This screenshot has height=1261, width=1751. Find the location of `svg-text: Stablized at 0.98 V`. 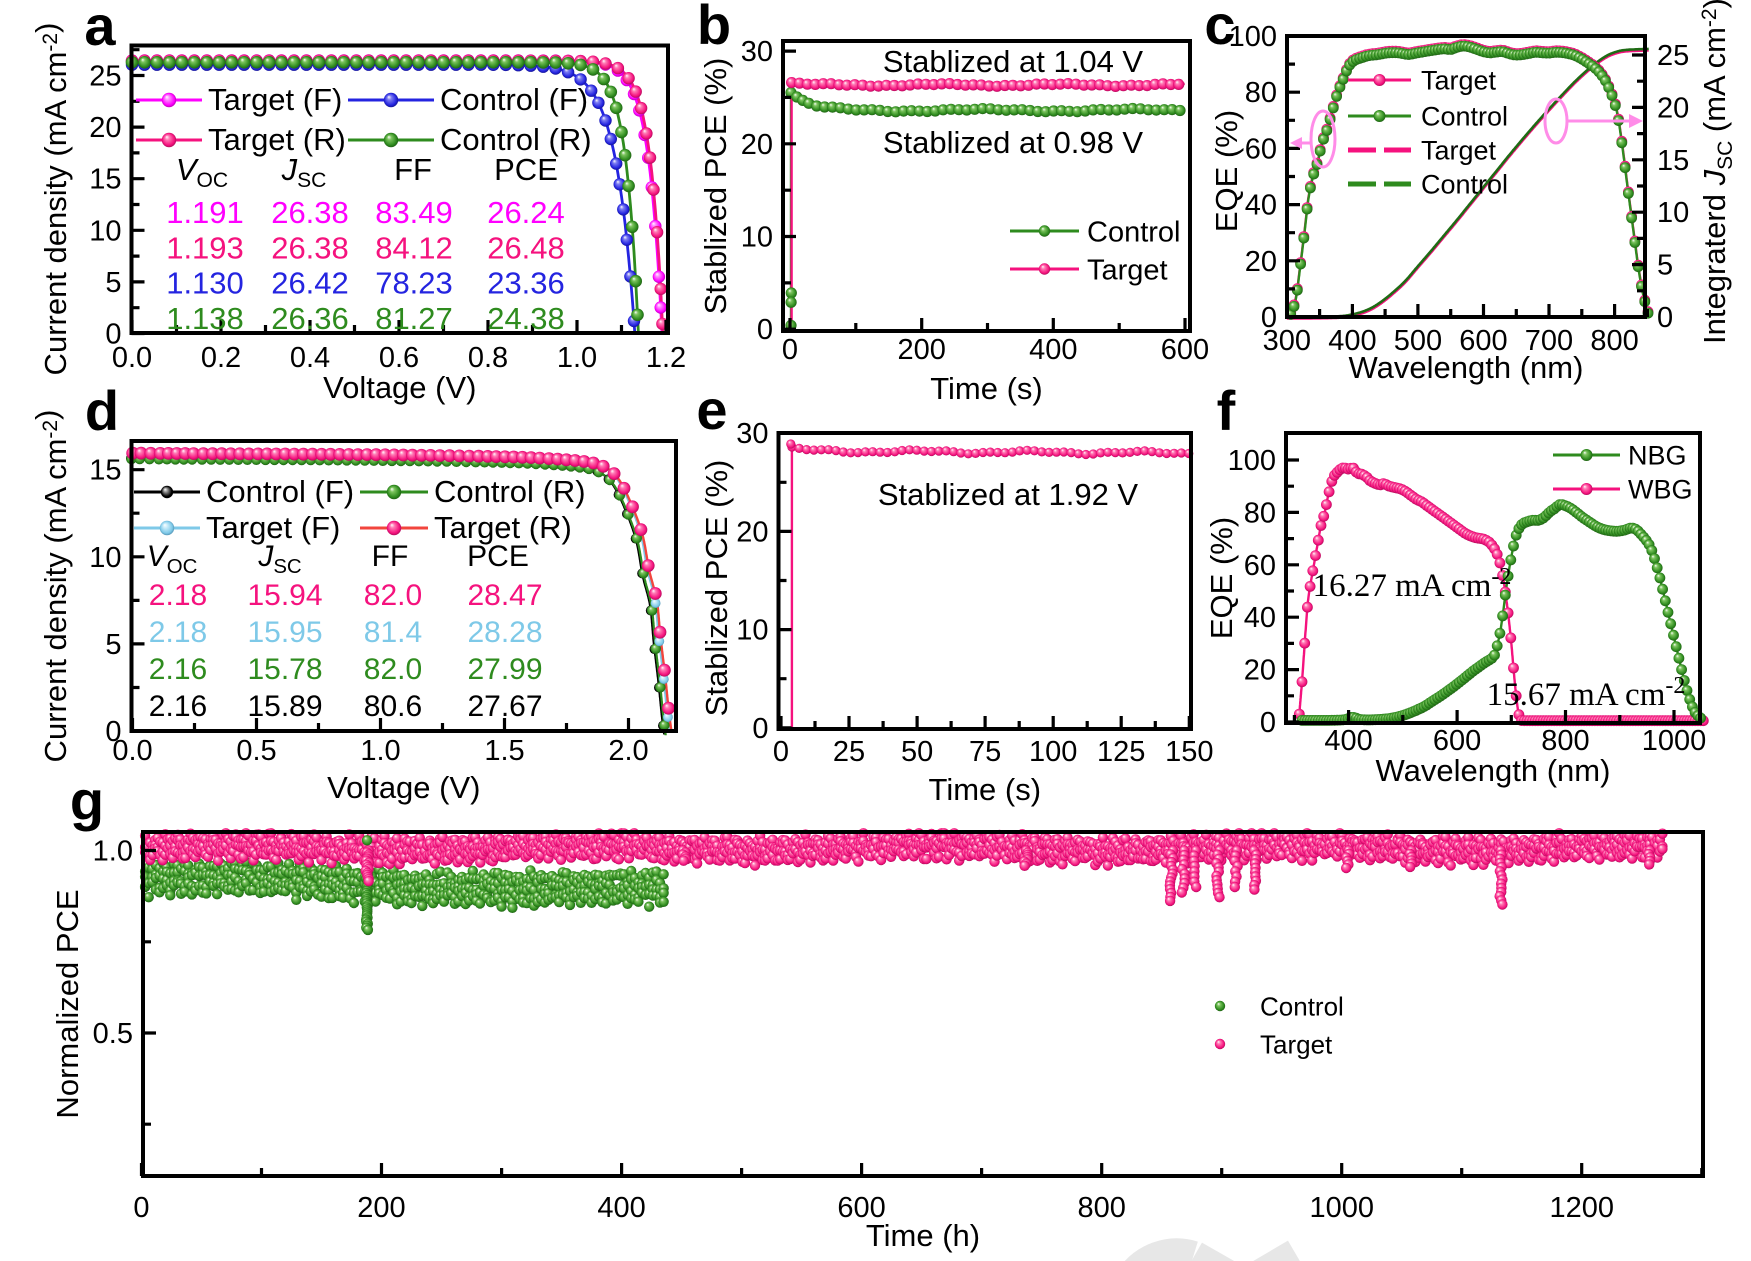

svg-text: Stablized at 0.98 V is located at coordinates (1013, 142).